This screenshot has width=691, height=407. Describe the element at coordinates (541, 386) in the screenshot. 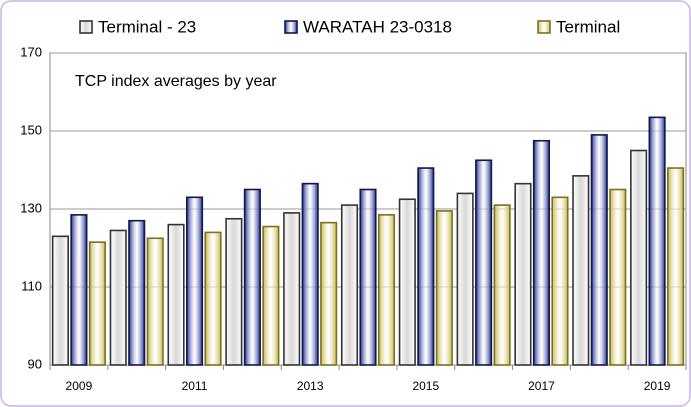

I see `x-tick-label: 2017` at that location.